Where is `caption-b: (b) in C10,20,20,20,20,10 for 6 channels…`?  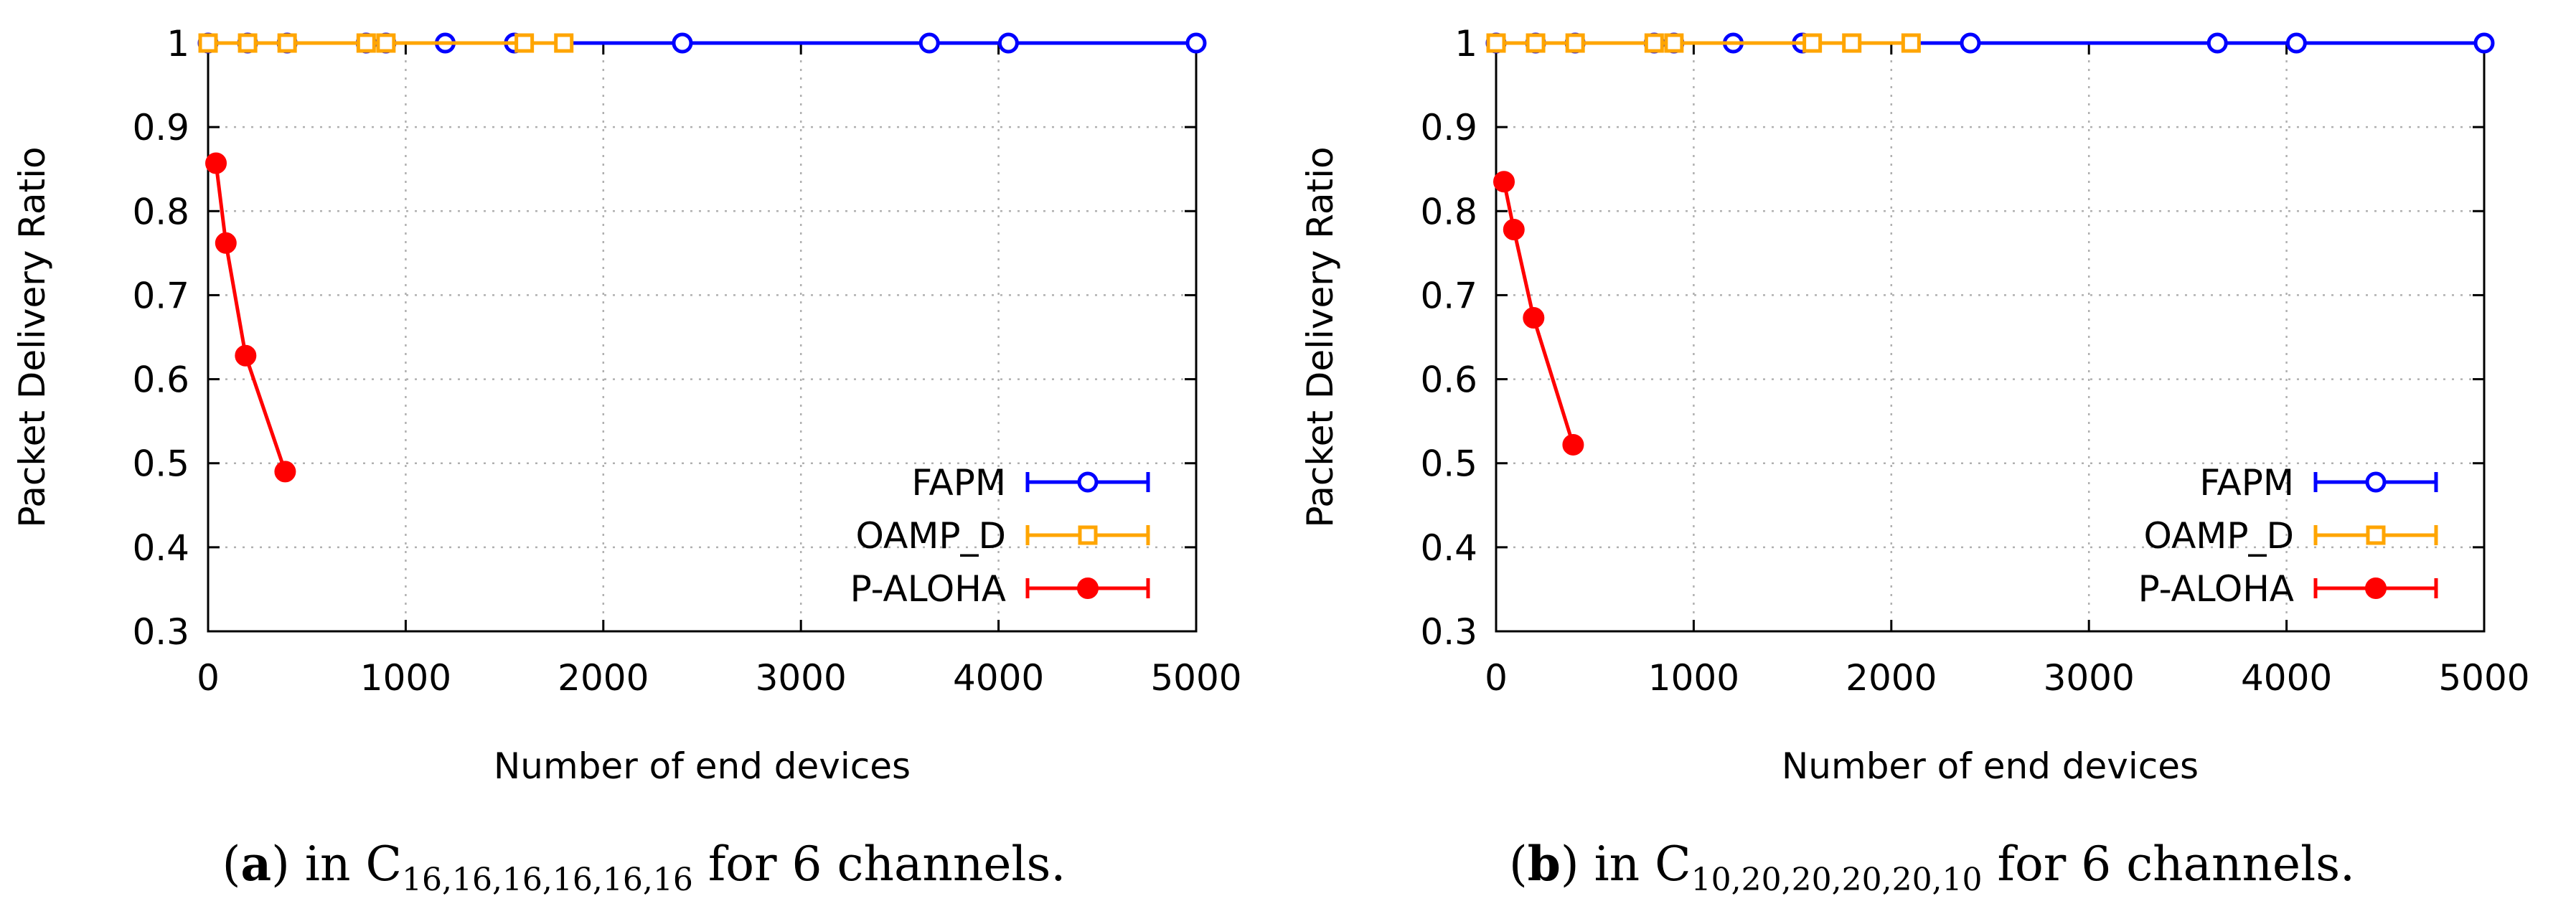
caption-b: (b) in C10,20,20,20,20,10 for 6 channels… is located at coordinates (1932, 867).